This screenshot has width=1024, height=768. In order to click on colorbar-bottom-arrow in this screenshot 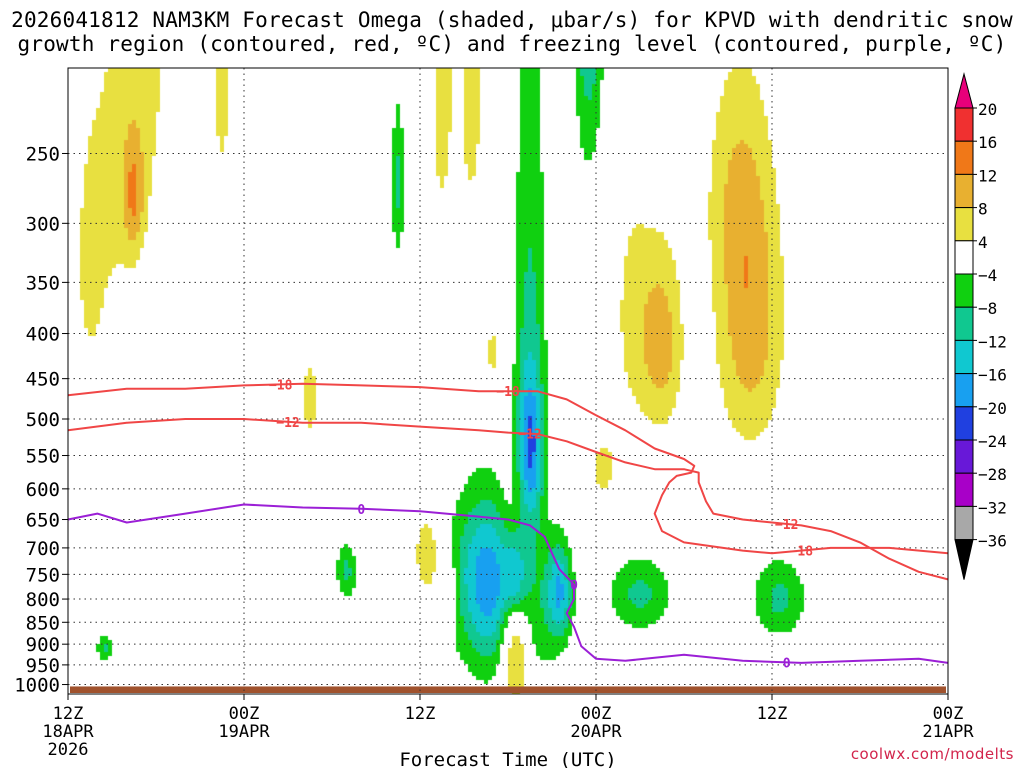, I will do `click(964, 559)`.